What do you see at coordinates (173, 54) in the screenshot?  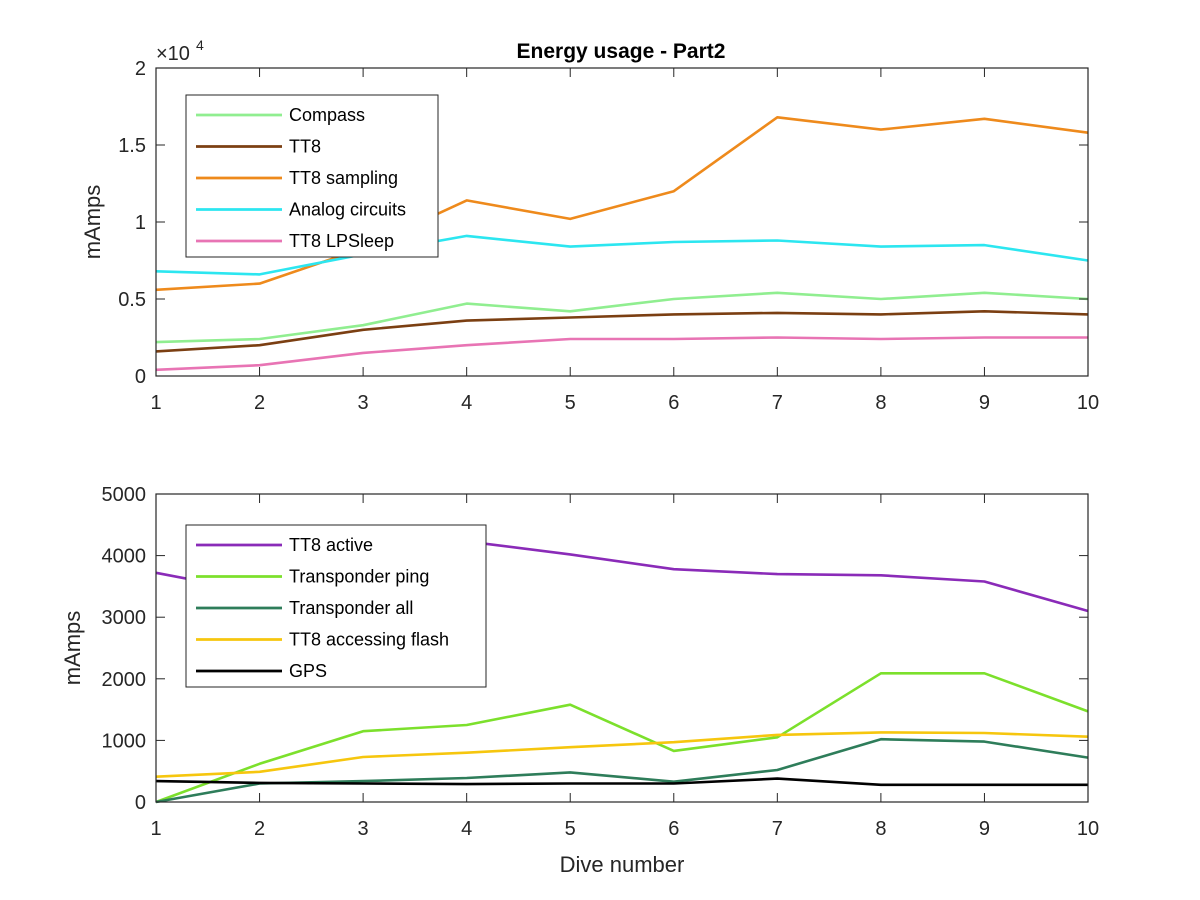 I see `y-axis-multiplier: ×10` at bounding box center [173, 54].